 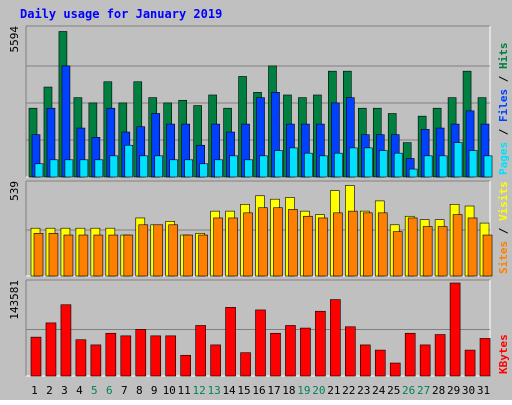 I want to click on kbytes-ymax-label: 143581, so click(x=14, y=300).